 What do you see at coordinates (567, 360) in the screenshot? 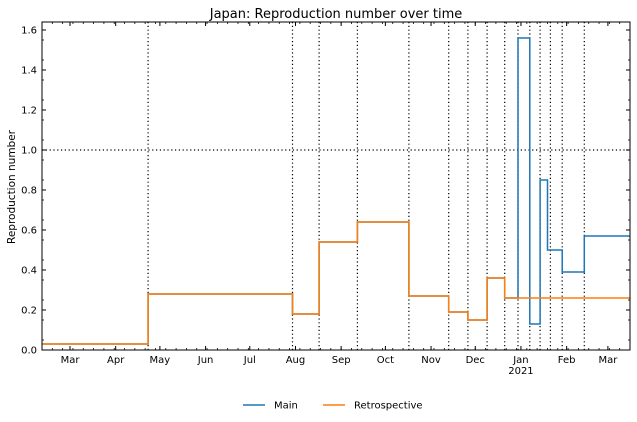
I see `x-tick-label-11: Feb` at bounding box center [567, 360].